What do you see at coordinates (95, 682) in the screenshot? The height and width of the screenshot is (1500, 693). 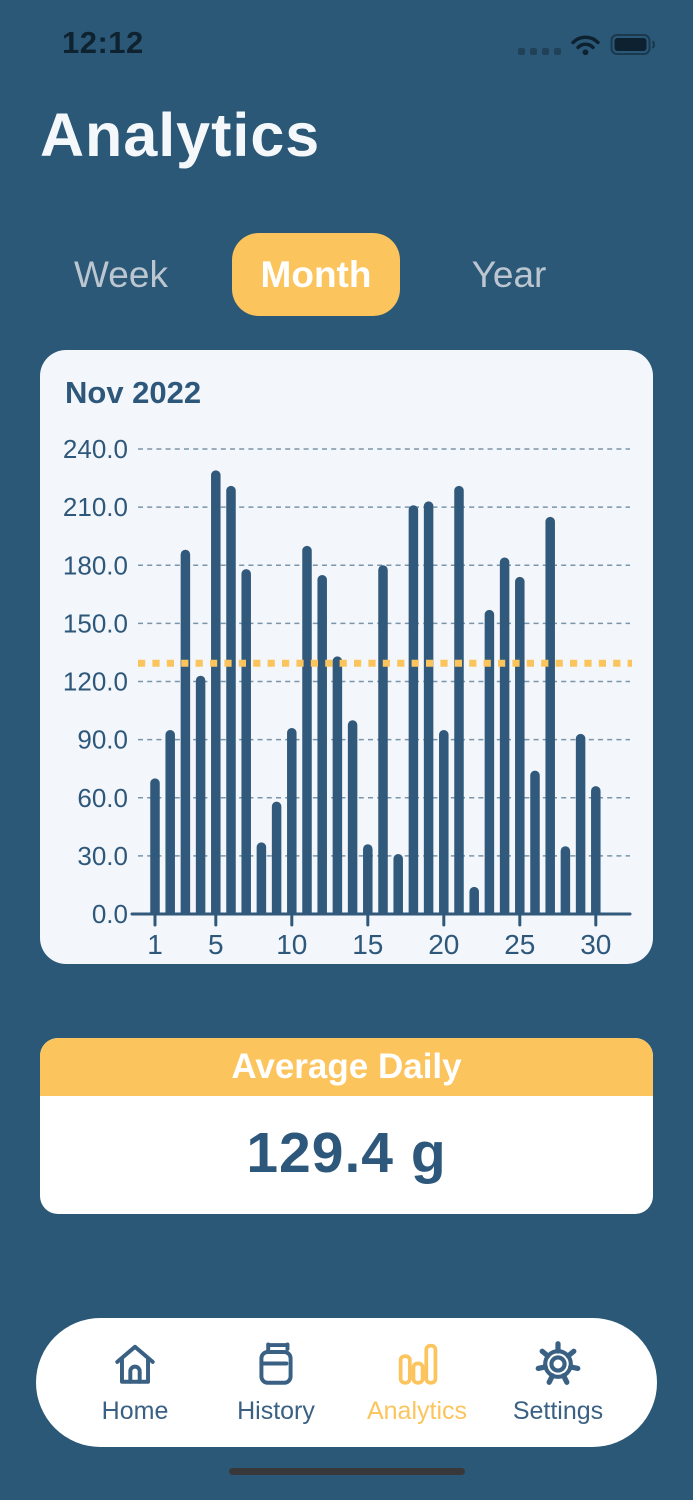 I see `svg-text: 120.0` at bounding box center [95, 682].